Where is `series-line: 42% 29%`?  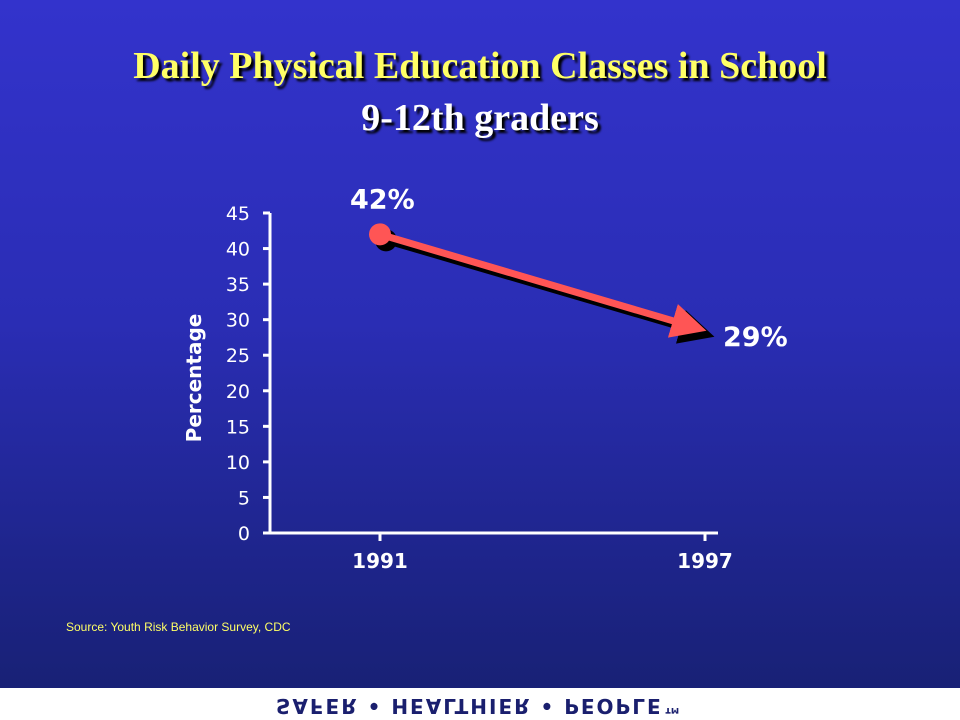 series-line: 42% 29% is located at coordinates (569, 268).